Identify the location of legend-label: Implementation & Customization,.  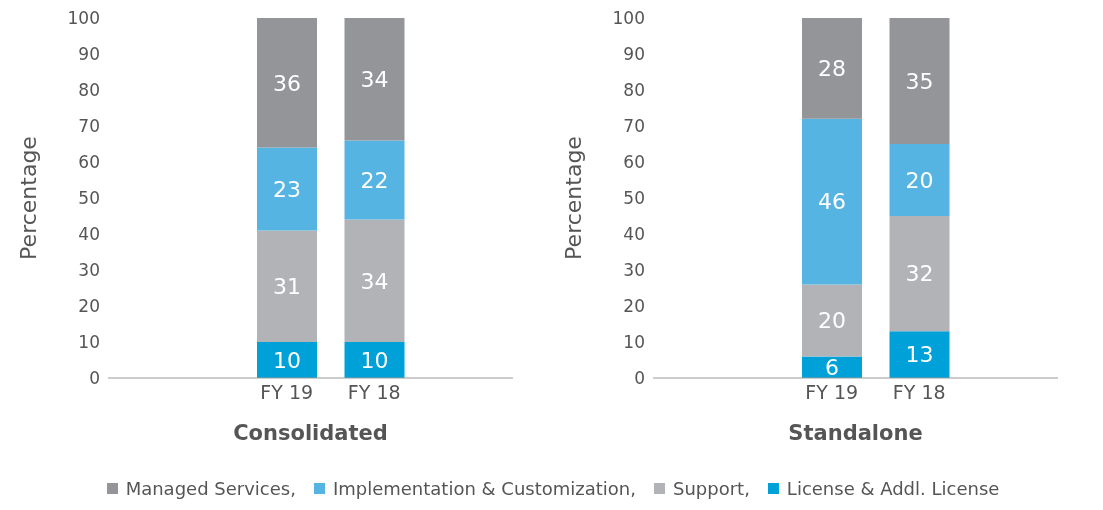
(484, 488).